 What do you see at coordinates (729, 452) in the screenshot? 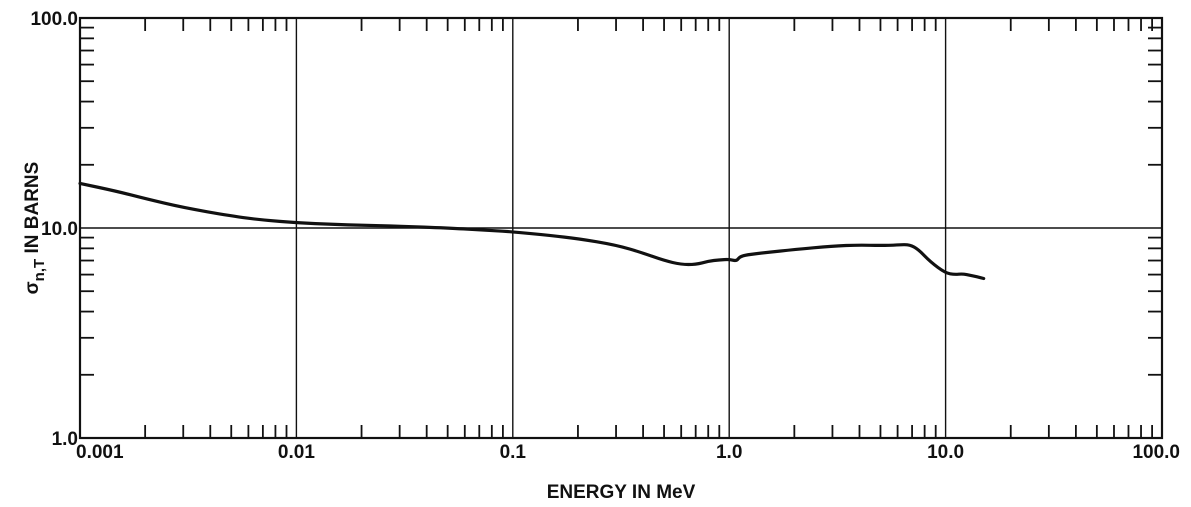
I see `x-tick-label: 1.0` at bounding box center [729, 452].